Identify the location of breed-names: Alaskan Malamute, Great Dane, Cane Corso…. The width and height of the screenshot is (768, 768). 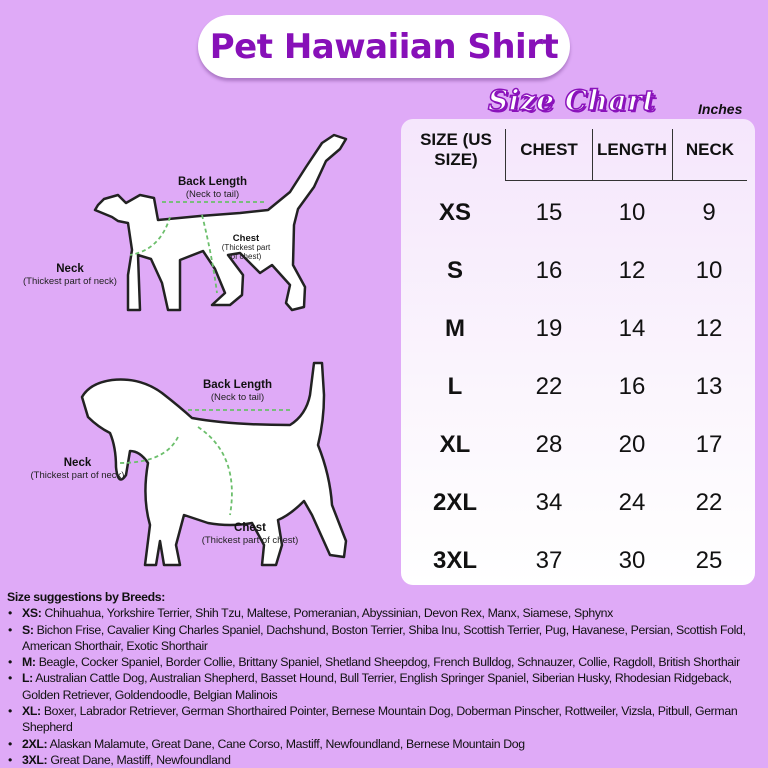
(286, 743).